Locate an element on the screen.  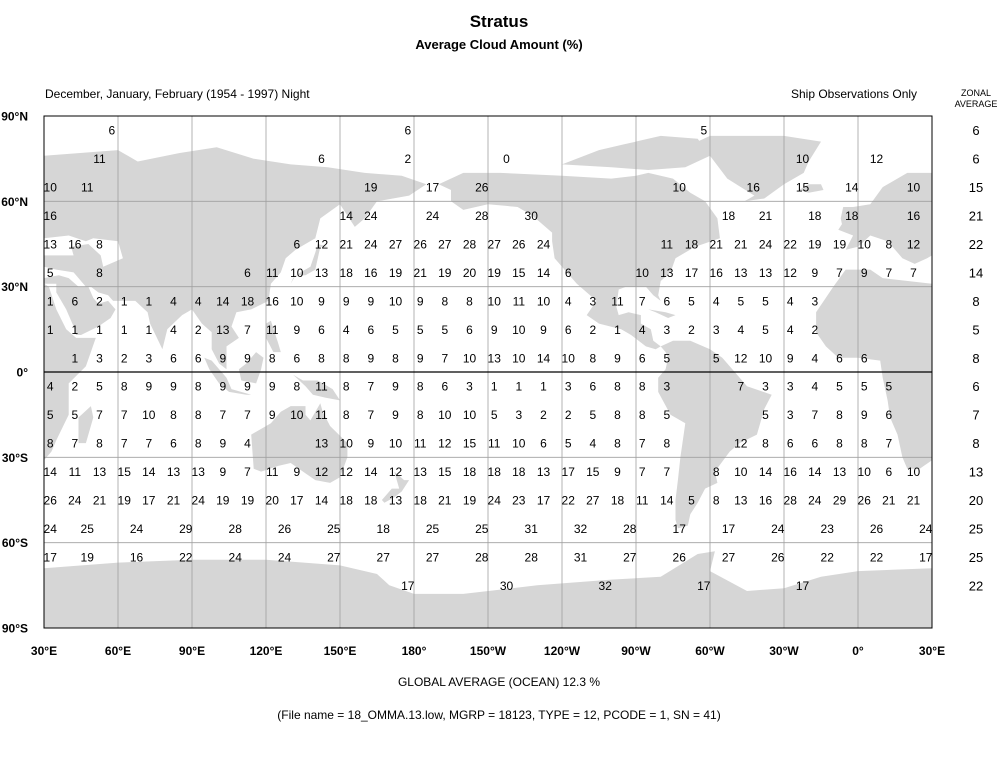
latitude-label: 90°S is located at coordinates (15, 629).